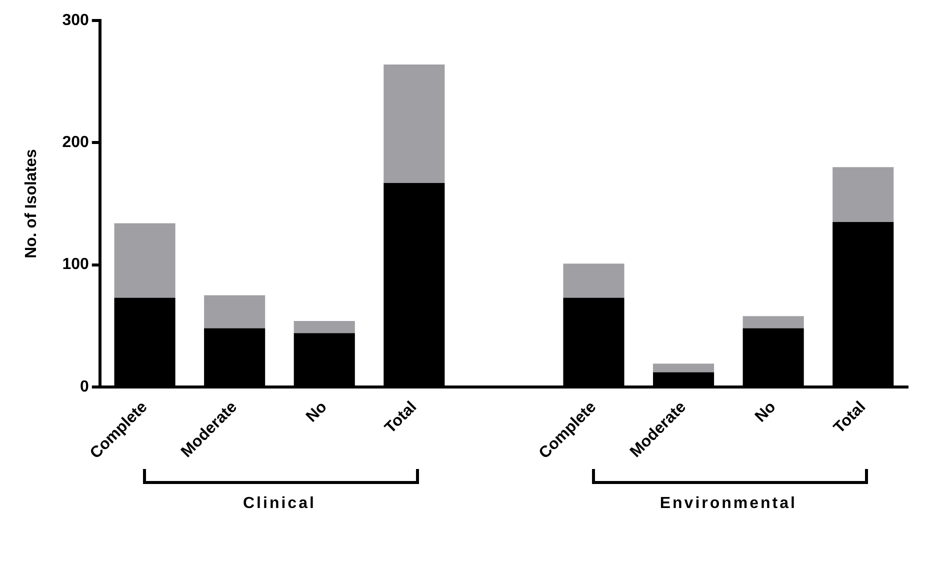  I want to click on y-tick-label: 300, so click(75, 21).